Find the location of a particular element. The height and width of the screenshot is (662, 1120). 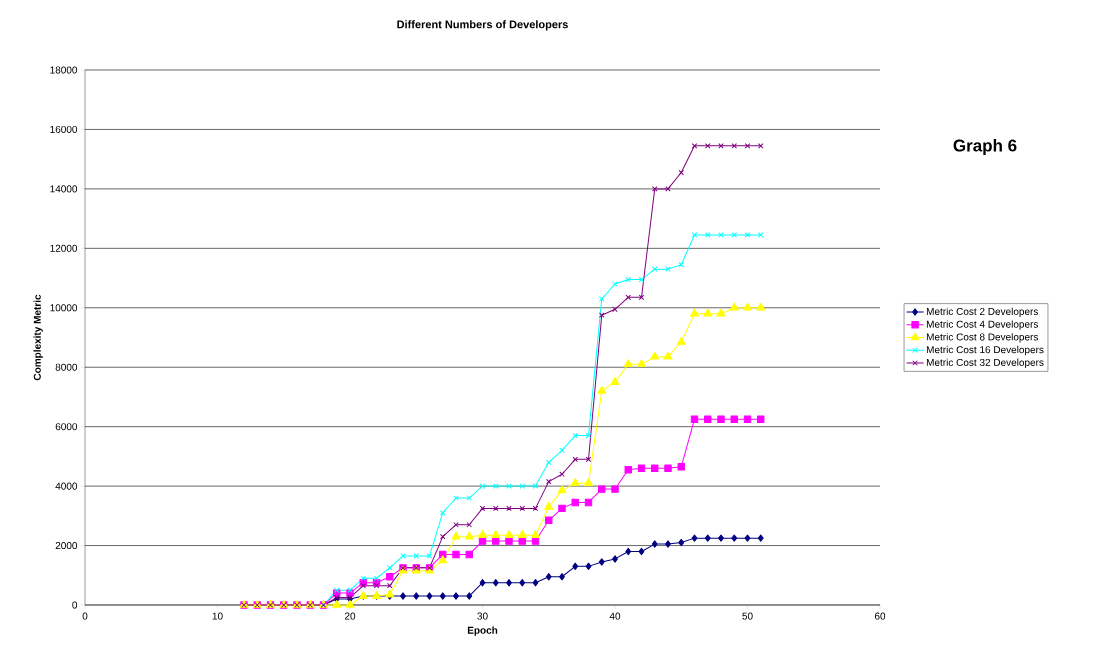

y-tick-label: 18000 is located at coordinates (64, 70).